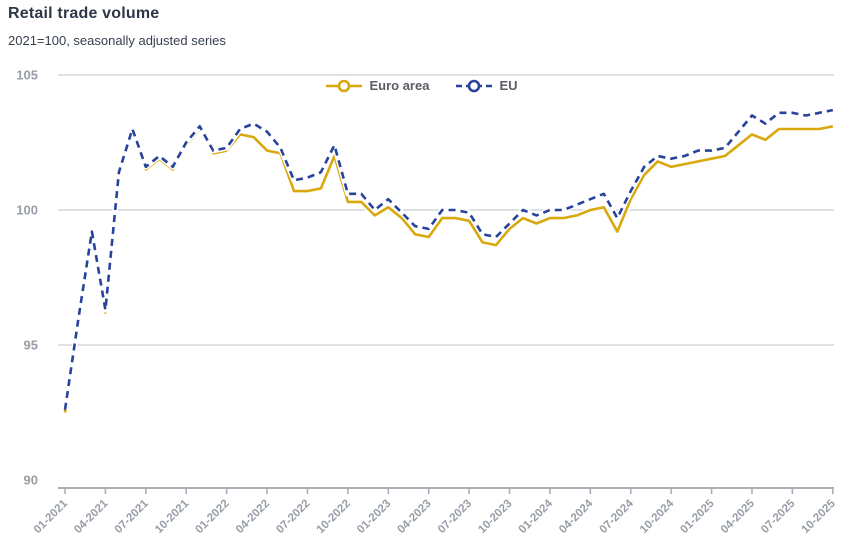  What do you see at coordinates (697, 516) in the screenshot?
I see `x-tick-label-01-2025: 01-2025` at bounding box center [697, 516].